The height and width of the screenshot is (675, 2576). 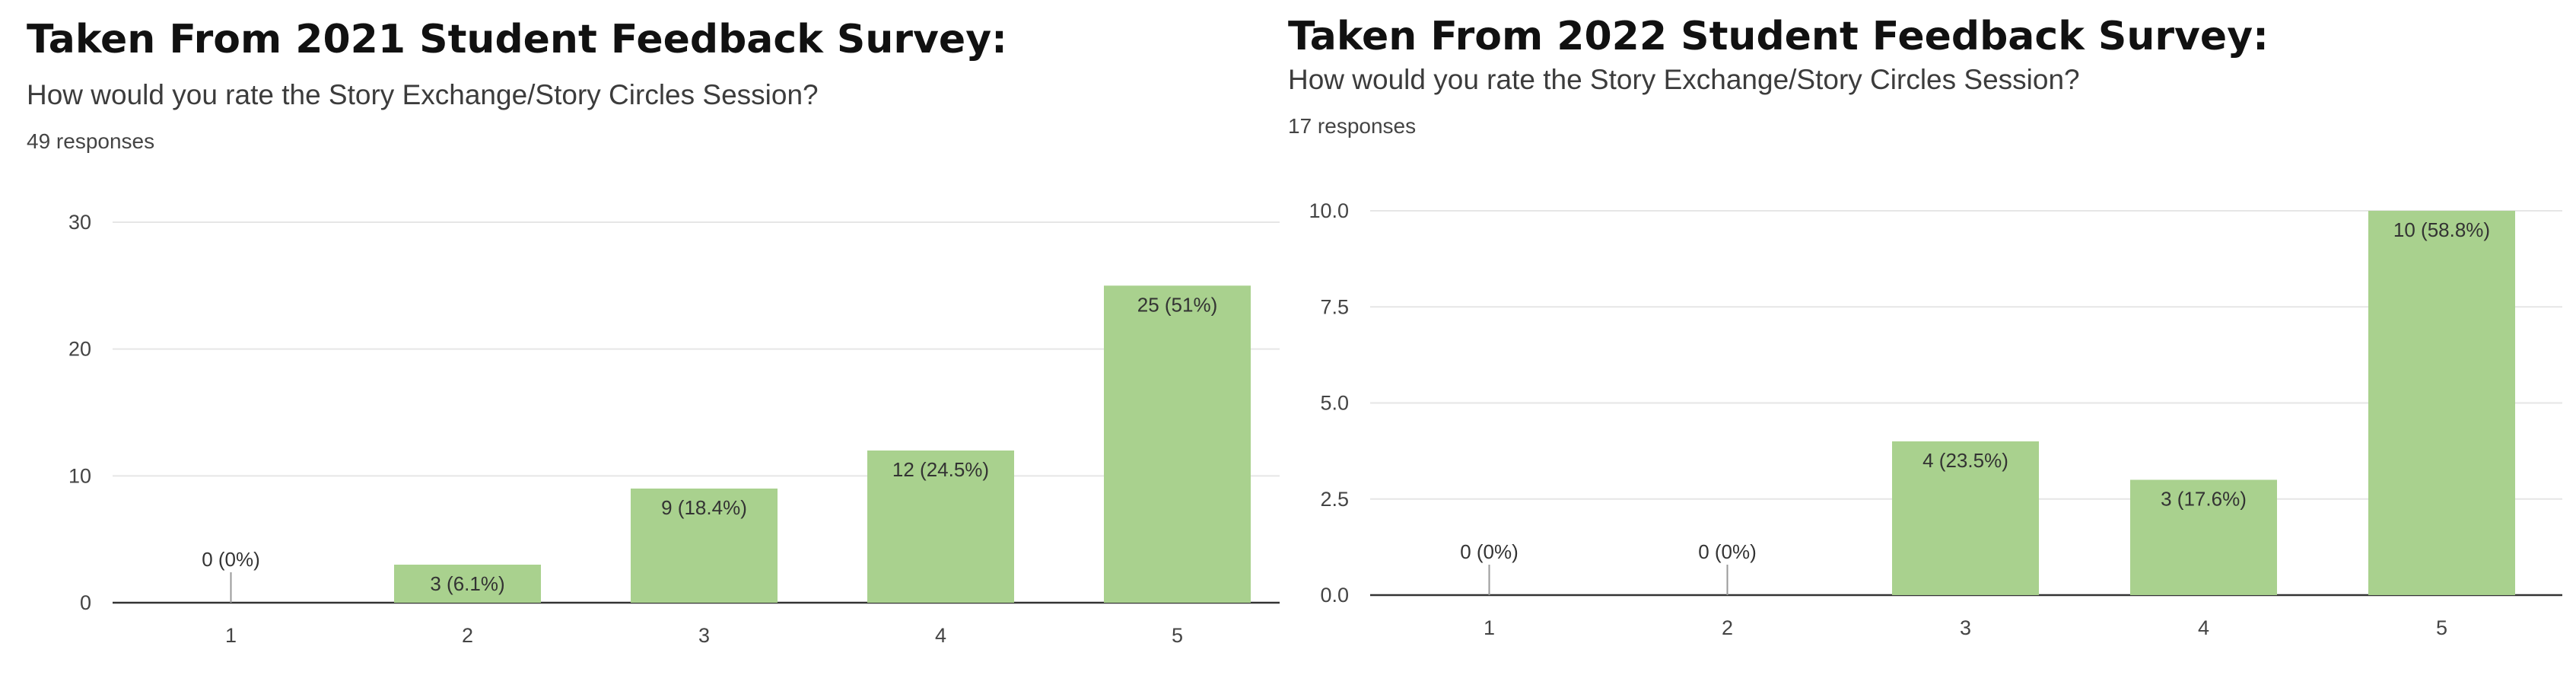 I want to click on y-tick-label: 30, so click(x=80, y=223).